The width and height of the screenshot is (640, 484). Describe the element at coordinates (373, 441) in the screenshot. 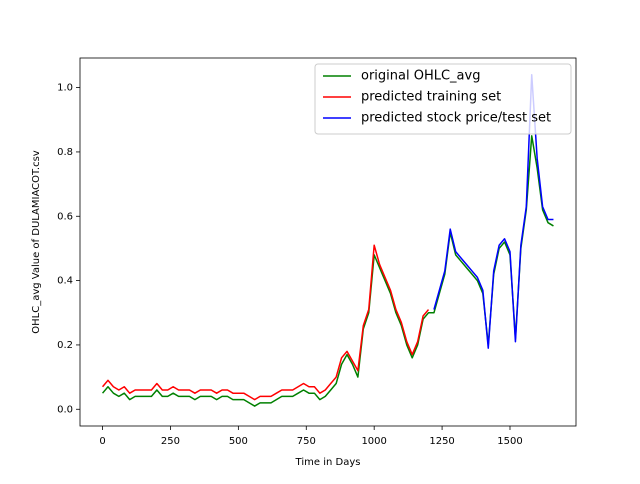

I see `x-tick-label: 1000` at that location.